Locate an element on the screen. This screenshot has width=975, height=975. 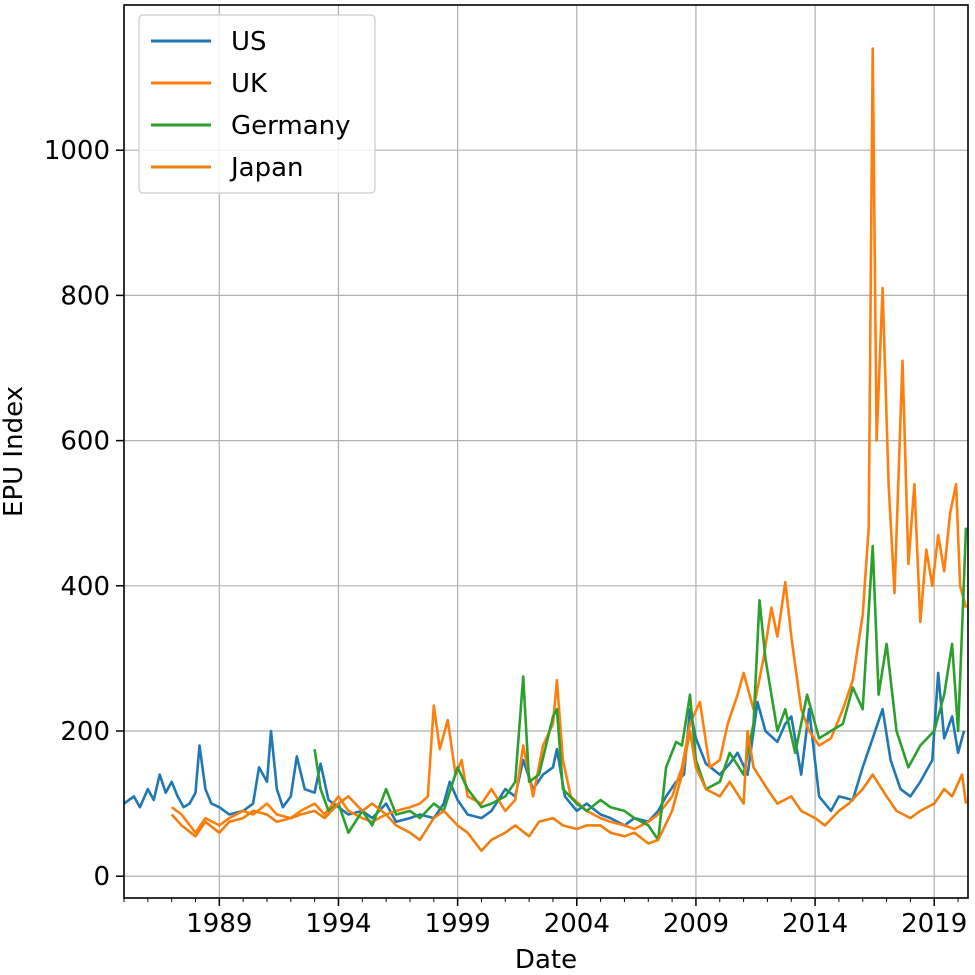
x-tick-label: 1994 is located at coordinates (338, 924).